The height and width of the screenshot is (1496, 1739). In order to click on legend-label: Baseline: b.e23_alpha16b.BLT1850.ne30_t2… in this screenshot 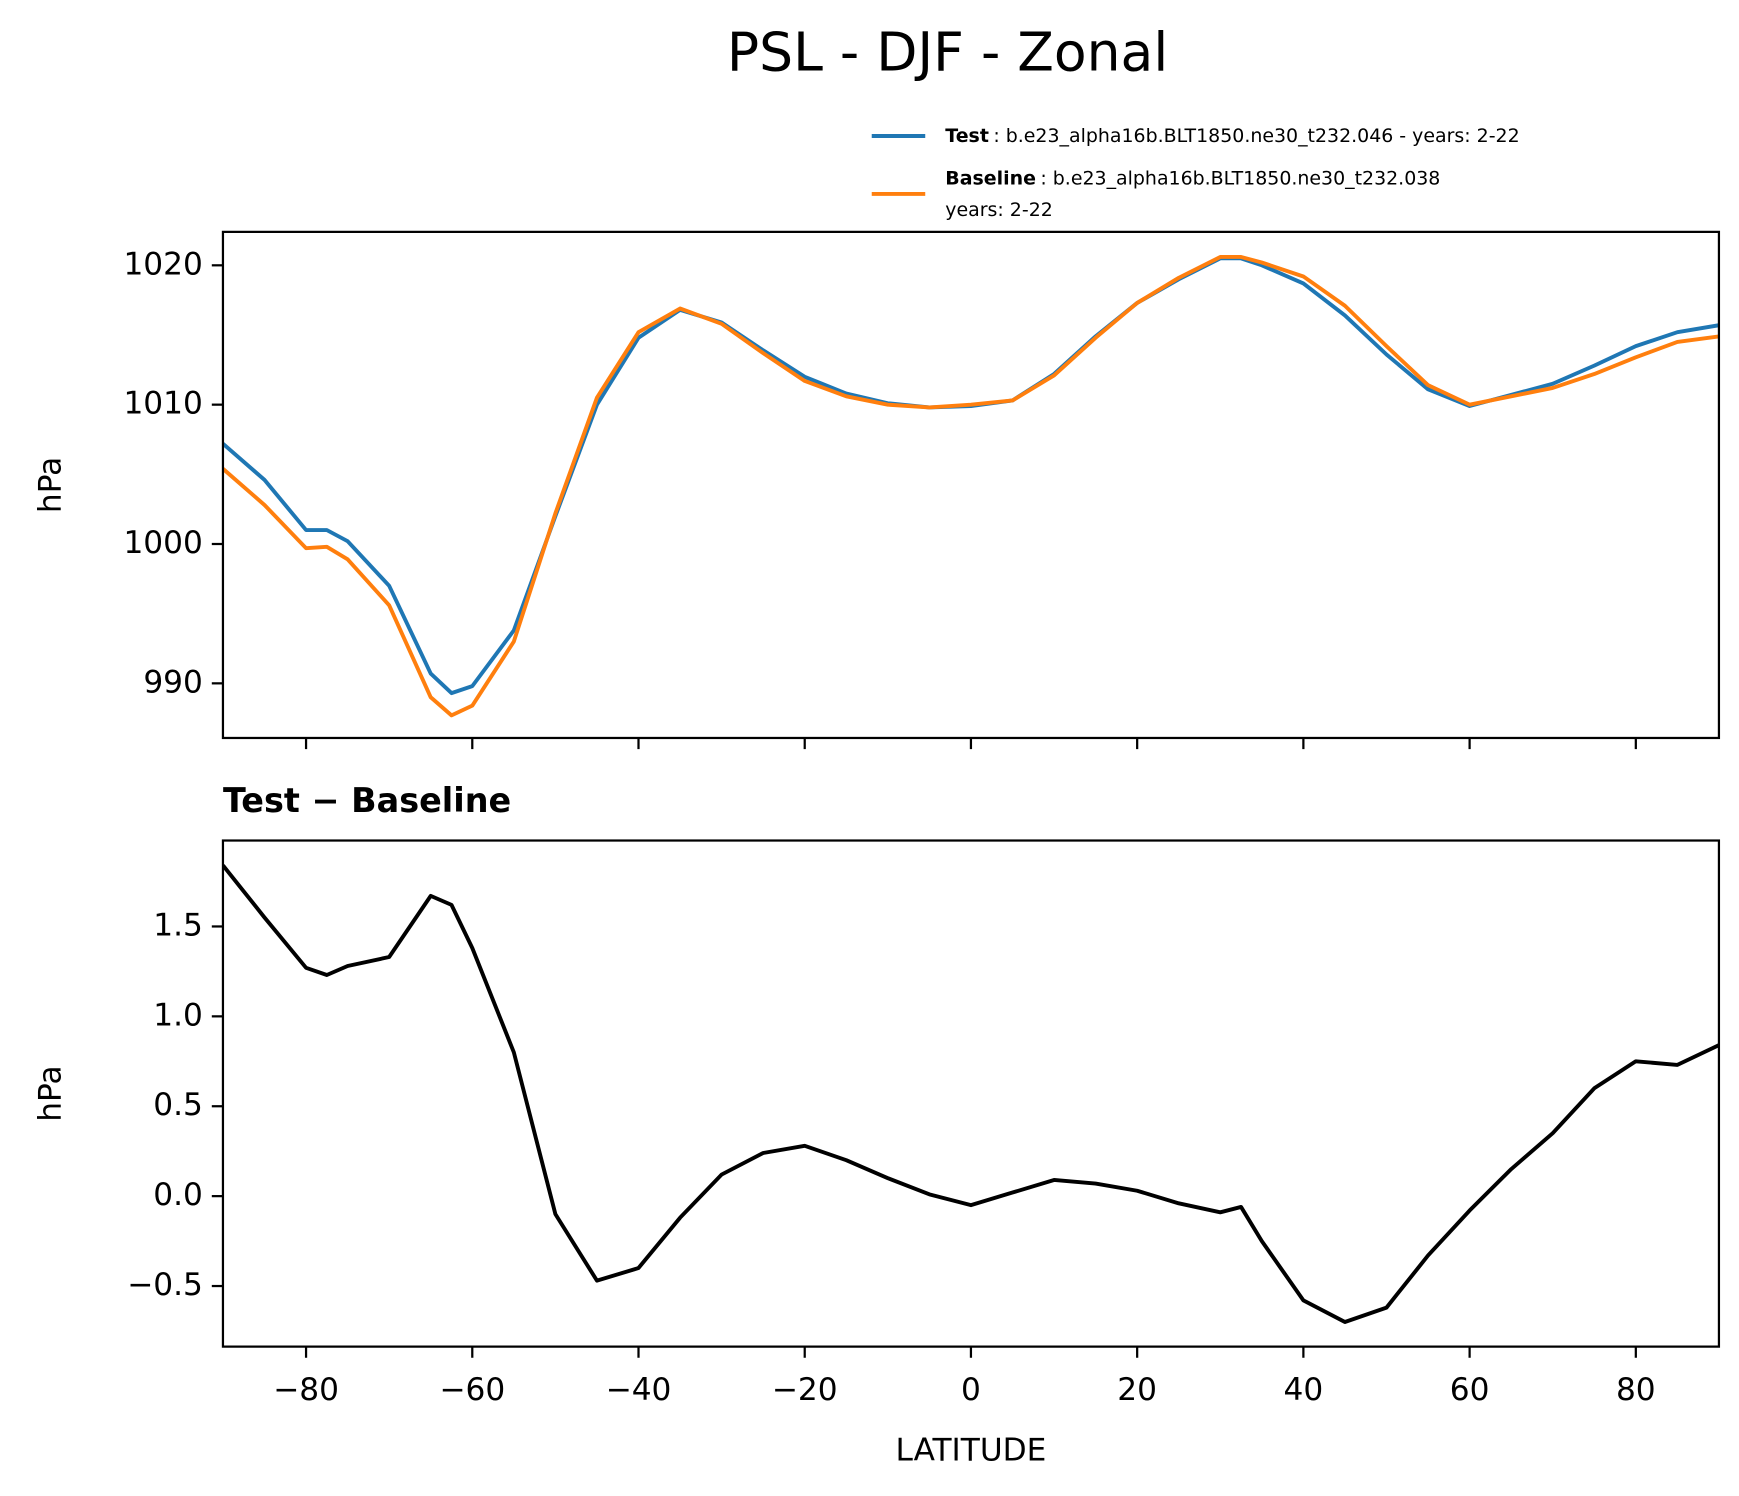, I will do `click(1192, 178)`.